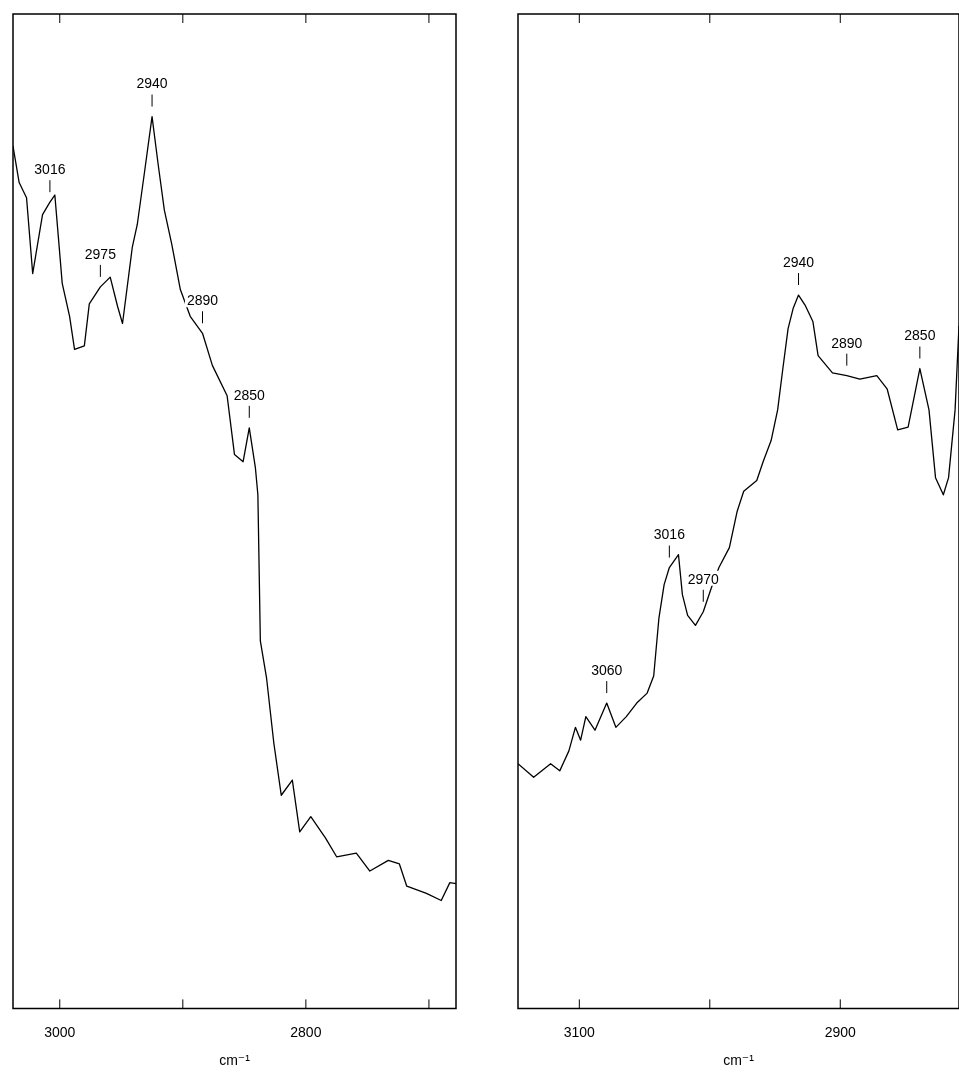  What do you see at coordinates (703, 578) in the screenshot?
I see `annotation: 2970` at bounding box center [703, 578].